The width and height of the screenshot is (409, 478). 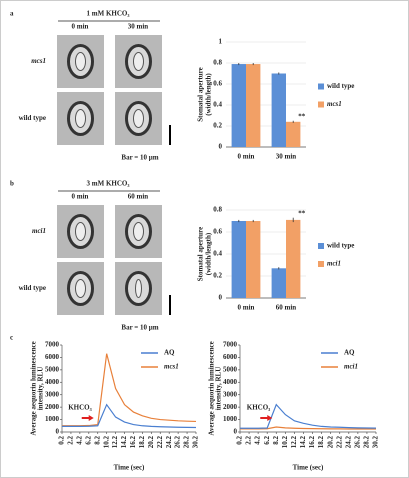 What do you see at coordinates (138, 197) in the screenshot?
I see `column-label: 60 min` at bounding box center [138, 197].